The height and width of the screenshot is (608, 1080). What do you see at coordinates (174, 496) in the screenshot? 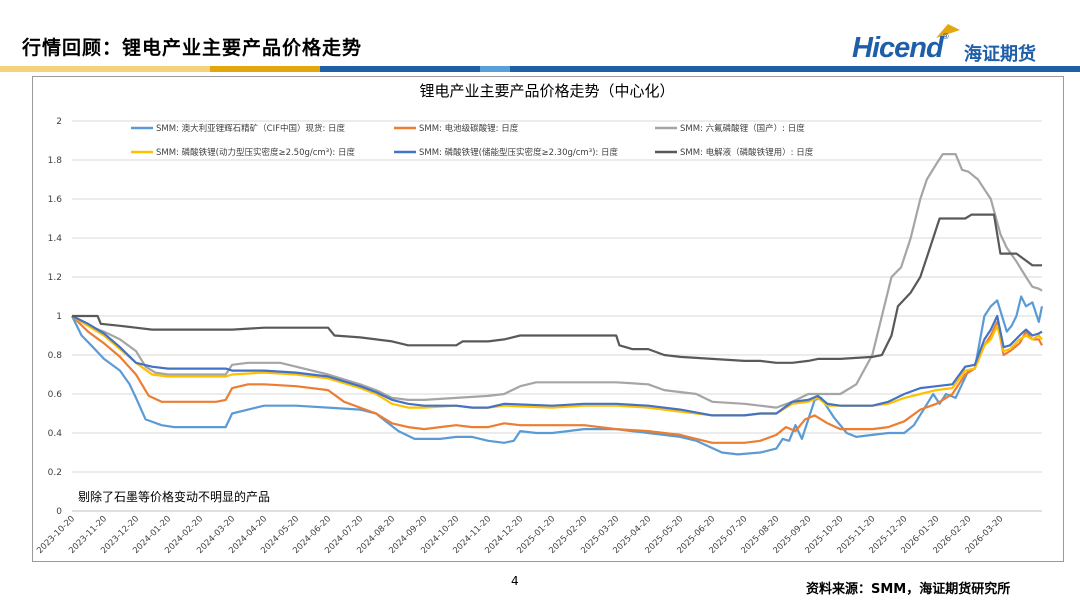
I see `chart-annotation: 剔除了石墨等价格变动不明显的产品` at bounding box center [174, 496].